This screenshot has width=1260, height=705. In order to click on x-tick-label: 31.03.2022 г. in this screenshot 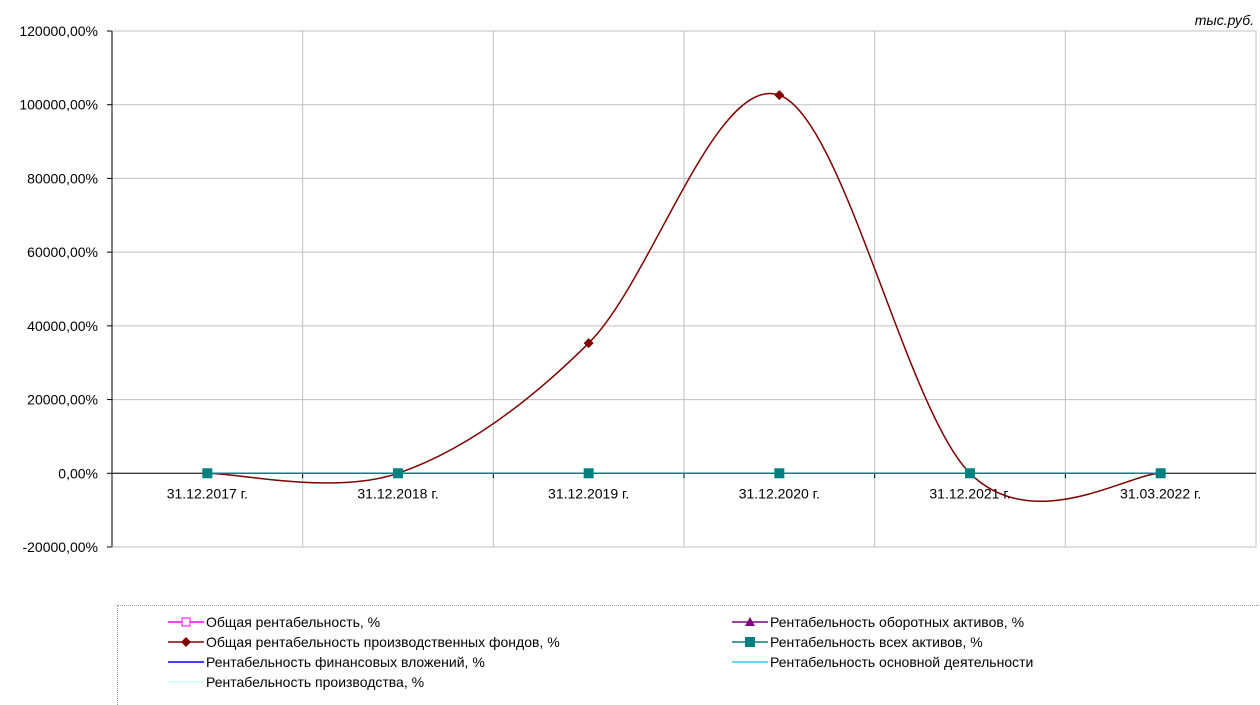, I will do `click(1160, 493)`.